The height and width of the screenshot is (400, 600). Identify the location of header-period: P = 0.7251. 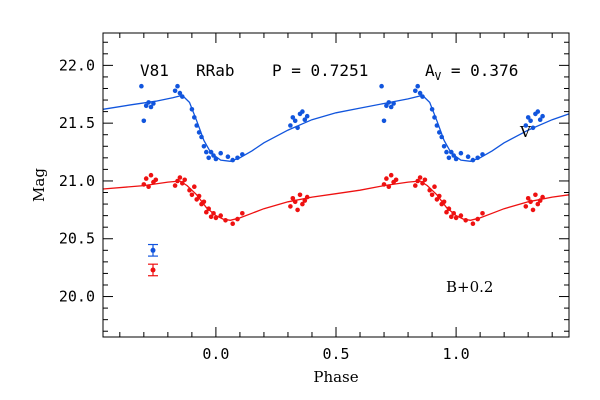
(320, 70).